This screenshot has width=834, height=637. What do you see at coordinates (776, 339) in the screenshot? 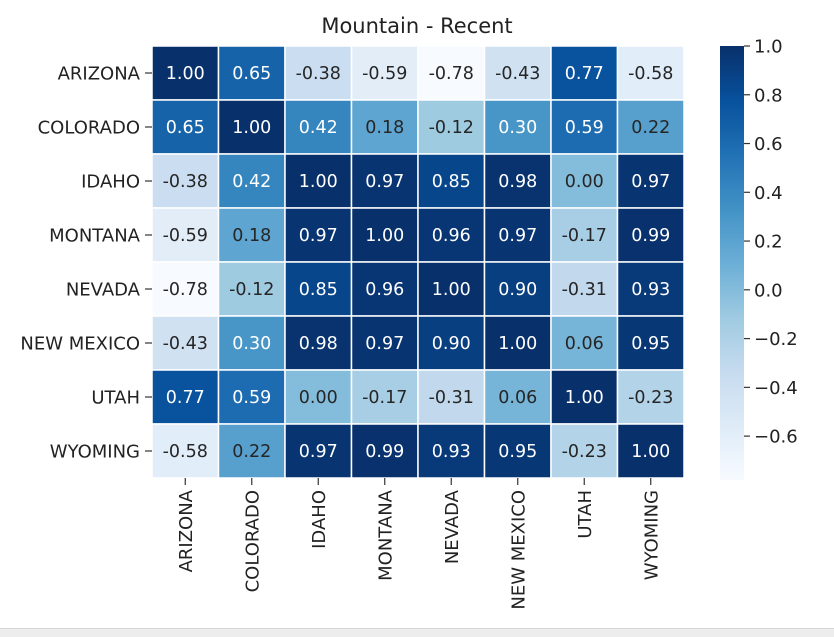
I see `colorbar-tick-label: −0.2` at bounding box center [776, 339].